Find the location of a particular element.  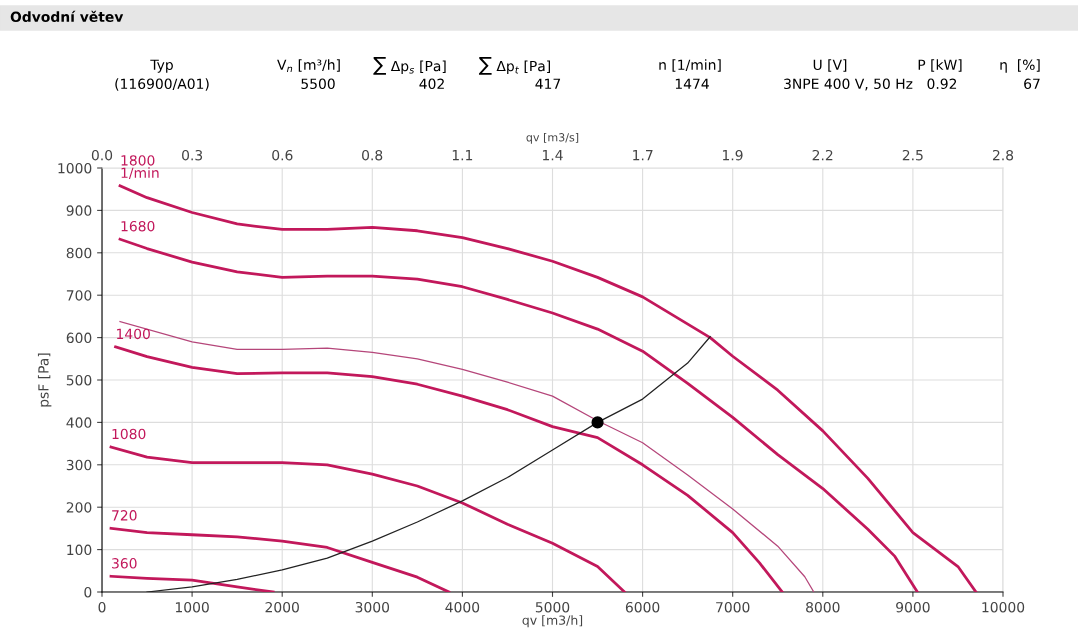

x-tick-label: 1000 is located at coordinates (192, 607).